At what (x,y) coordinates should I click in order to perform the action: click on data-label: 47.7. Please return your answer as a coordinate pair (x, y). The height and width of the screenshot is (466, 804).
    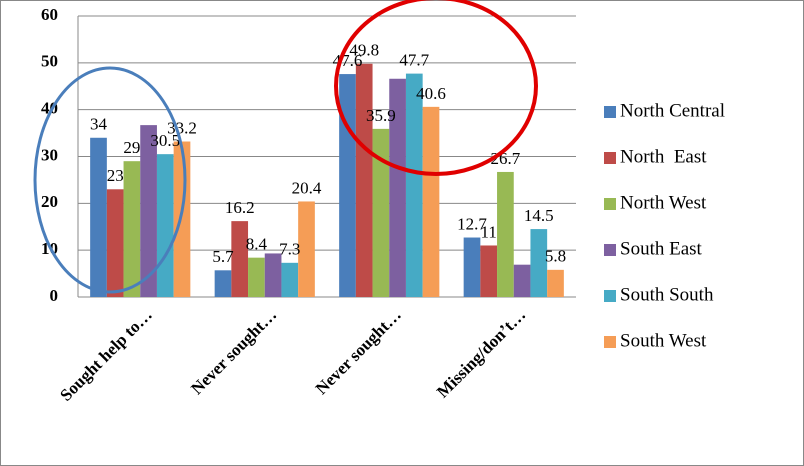
    Looking at the image, I should click on (414, 60).